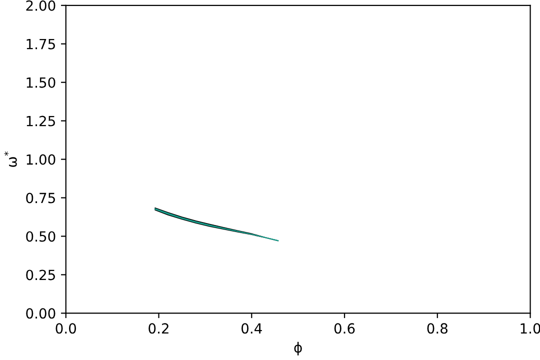 This screenshot has width=540, height=360. Describe the element at coordinates (158, 328) in the screenshot. I see `x-tick-label: 0.2` at that location.